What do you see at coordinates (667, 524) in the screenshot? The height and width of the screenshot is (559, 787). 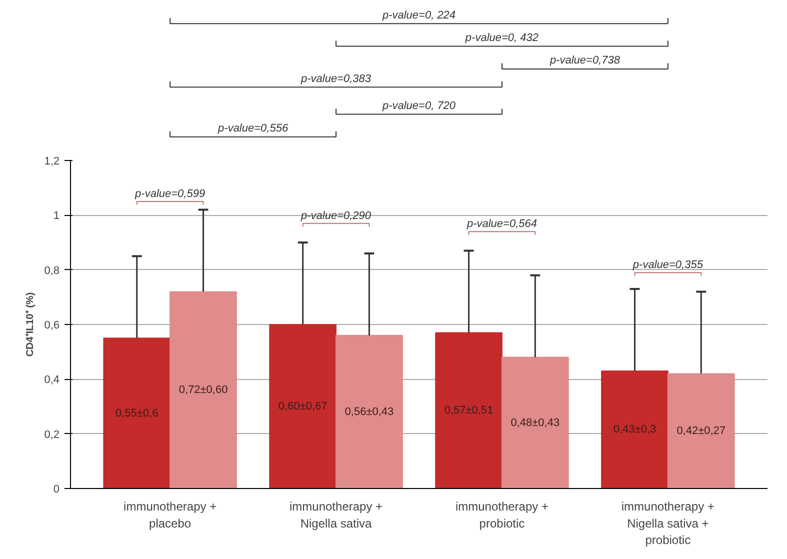 I see `x-tick-label: immunotherapy + Nigella sativa + probiotic` at bounding box center [667, 524].